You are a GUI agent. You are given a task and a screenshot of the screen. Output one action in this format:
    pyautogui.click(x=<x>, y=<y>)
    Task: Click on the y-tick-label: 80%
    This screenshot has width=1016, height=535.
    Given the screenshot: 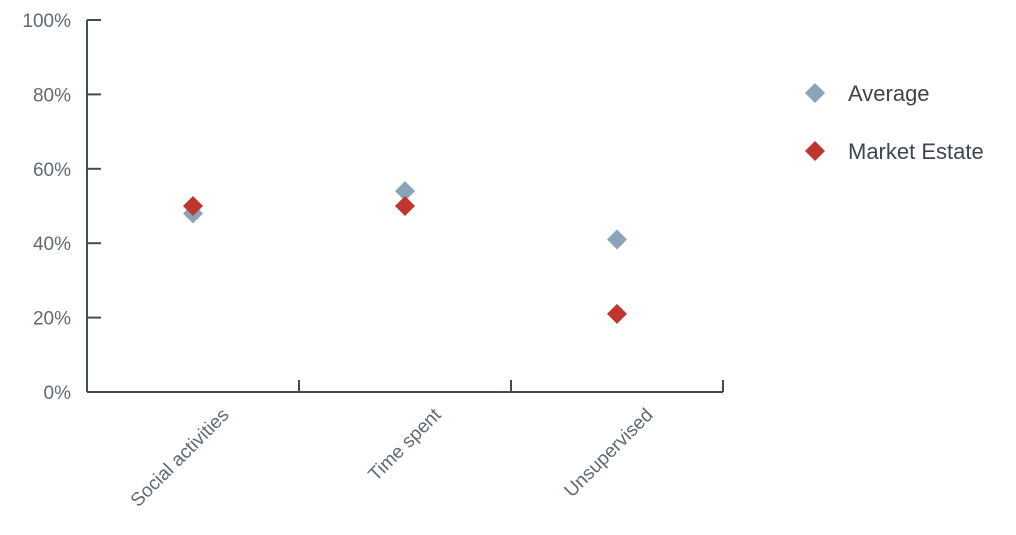 What is the action you would take?
    pyautogui.click(x=52, y=95)
    